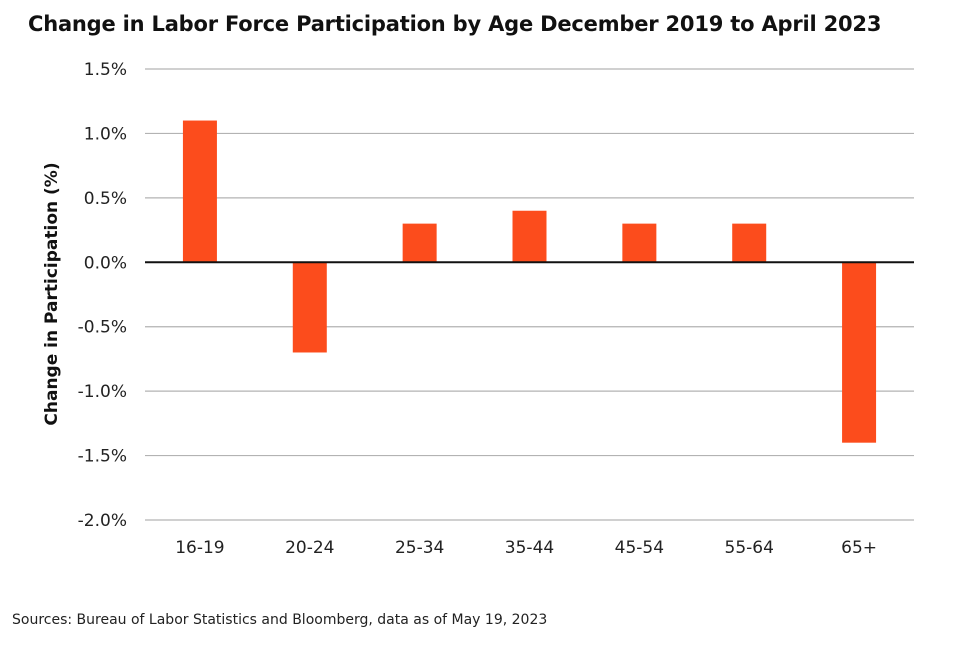  What do you see at coordinates (199, 548) in the screenshot?
I see `x-tick-label: 16-19` at bounding box center [199, 548].